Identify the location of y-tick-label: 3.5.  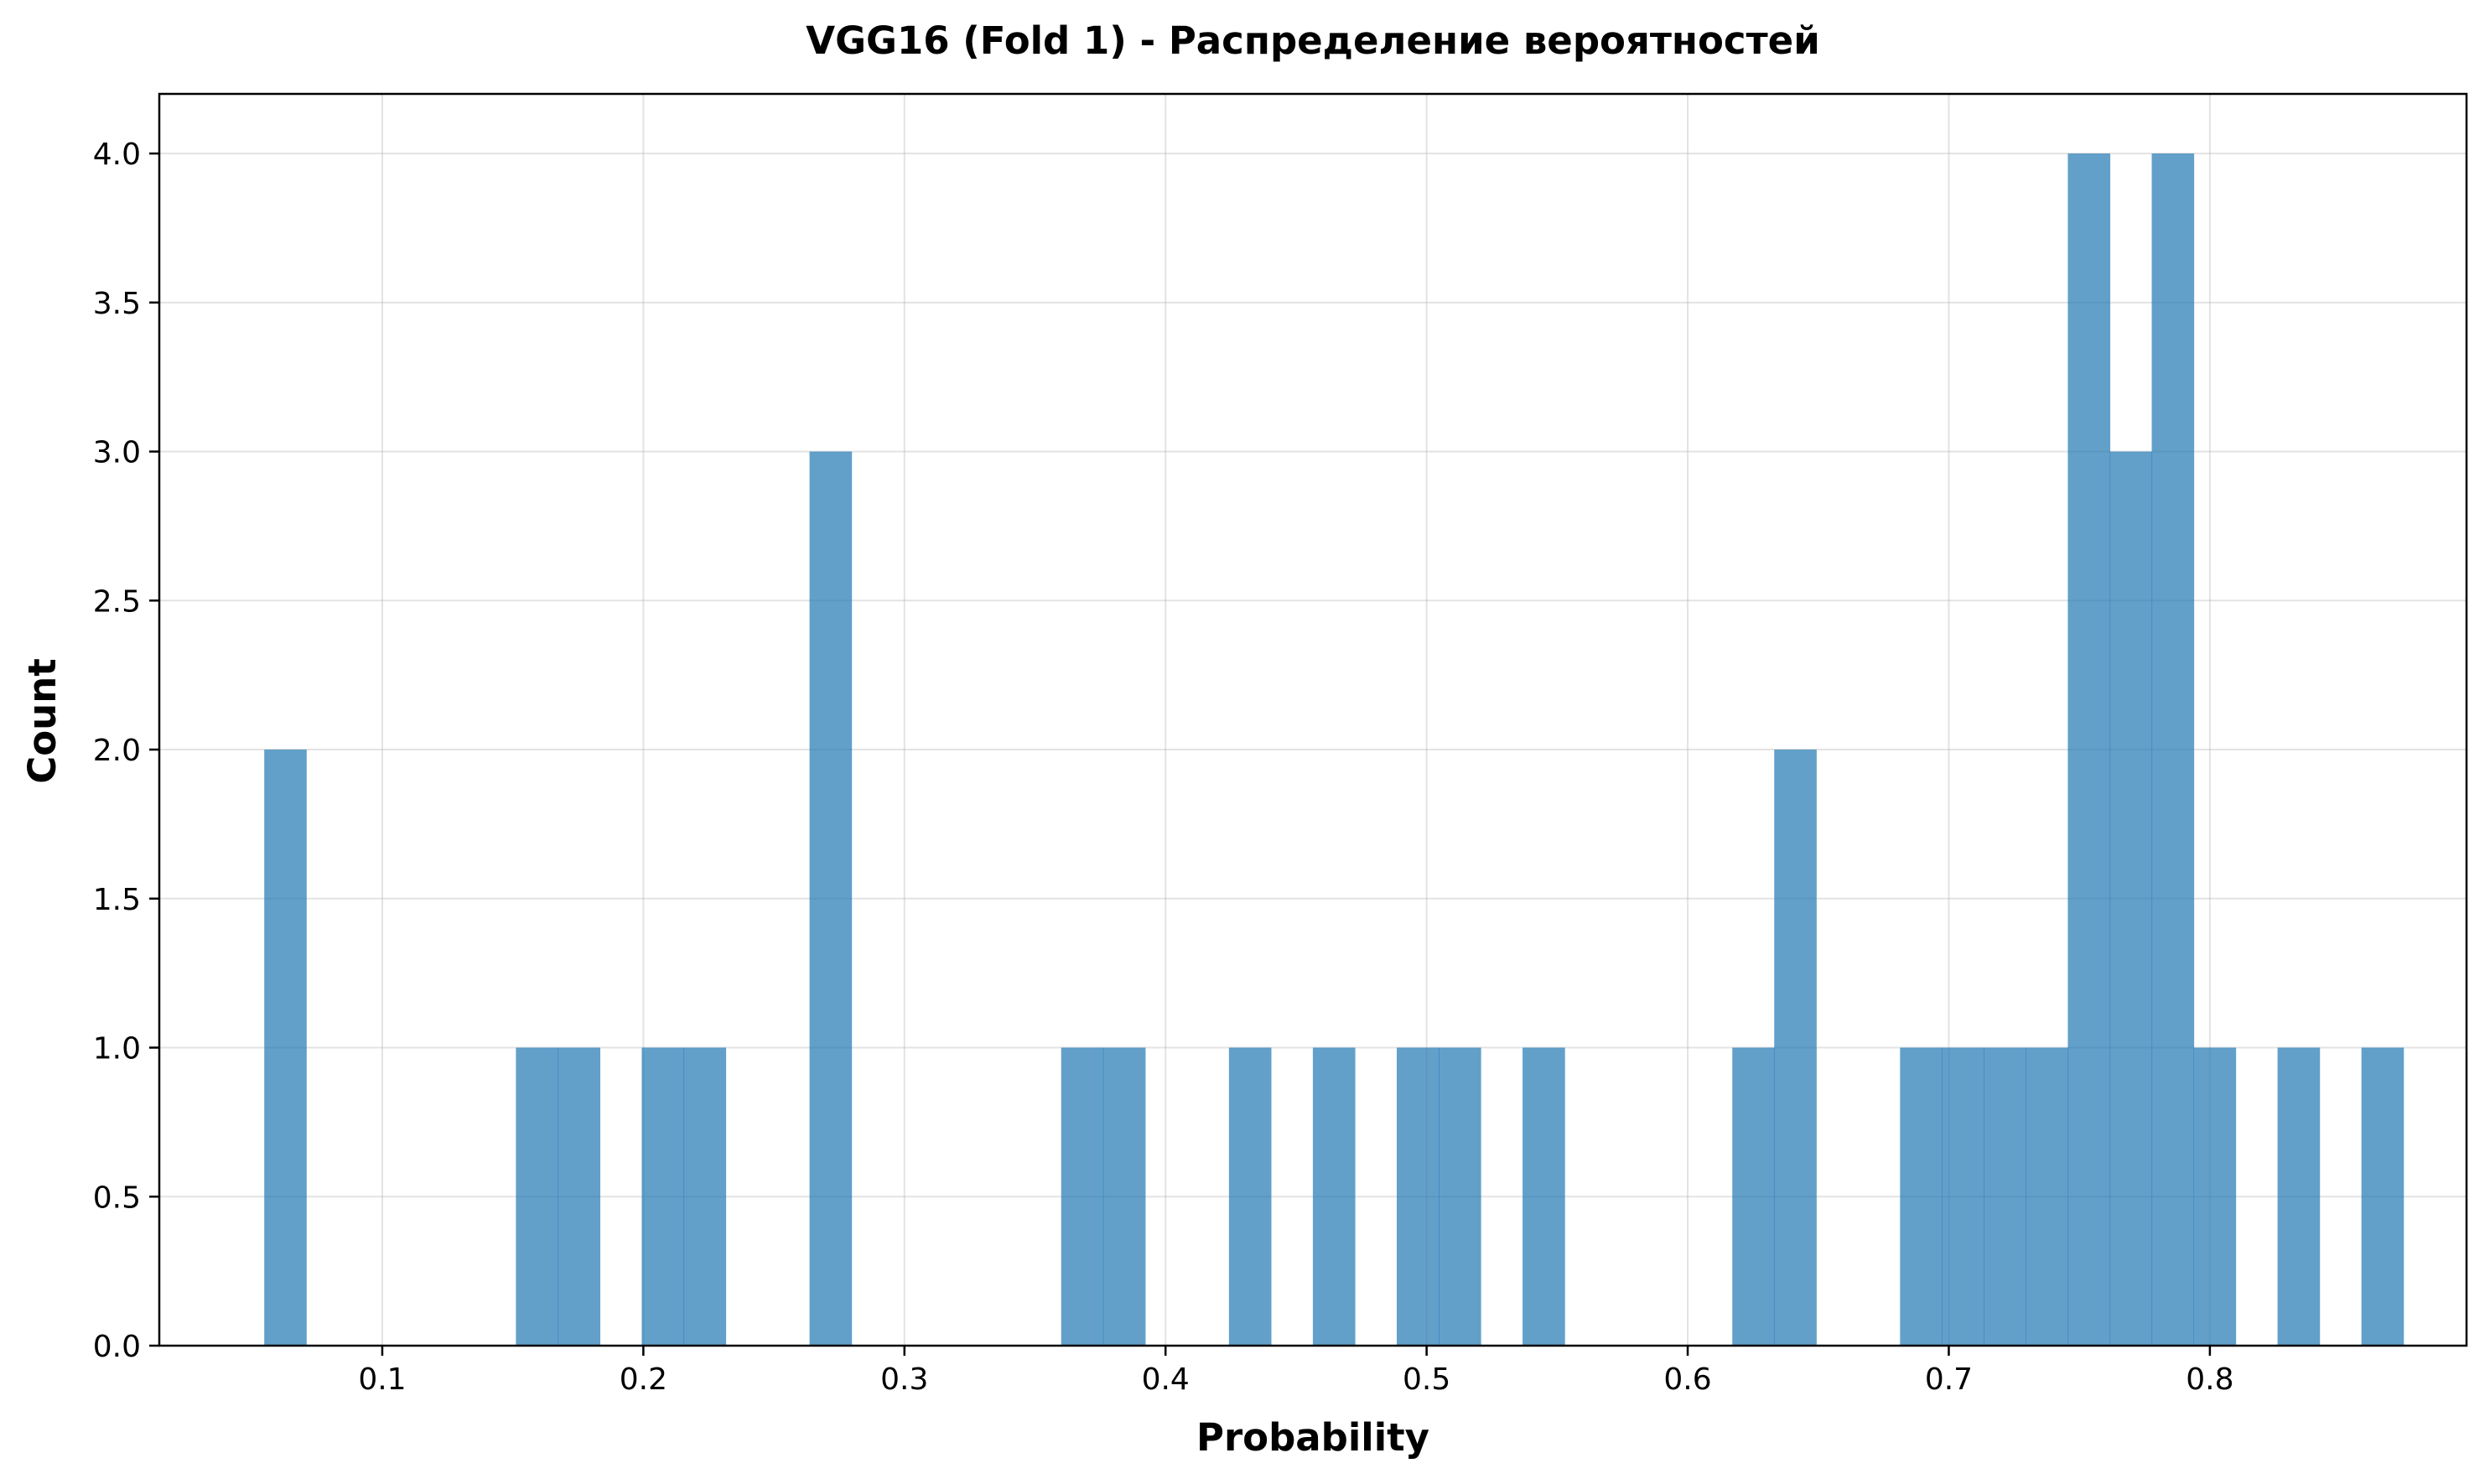
(117, 304).